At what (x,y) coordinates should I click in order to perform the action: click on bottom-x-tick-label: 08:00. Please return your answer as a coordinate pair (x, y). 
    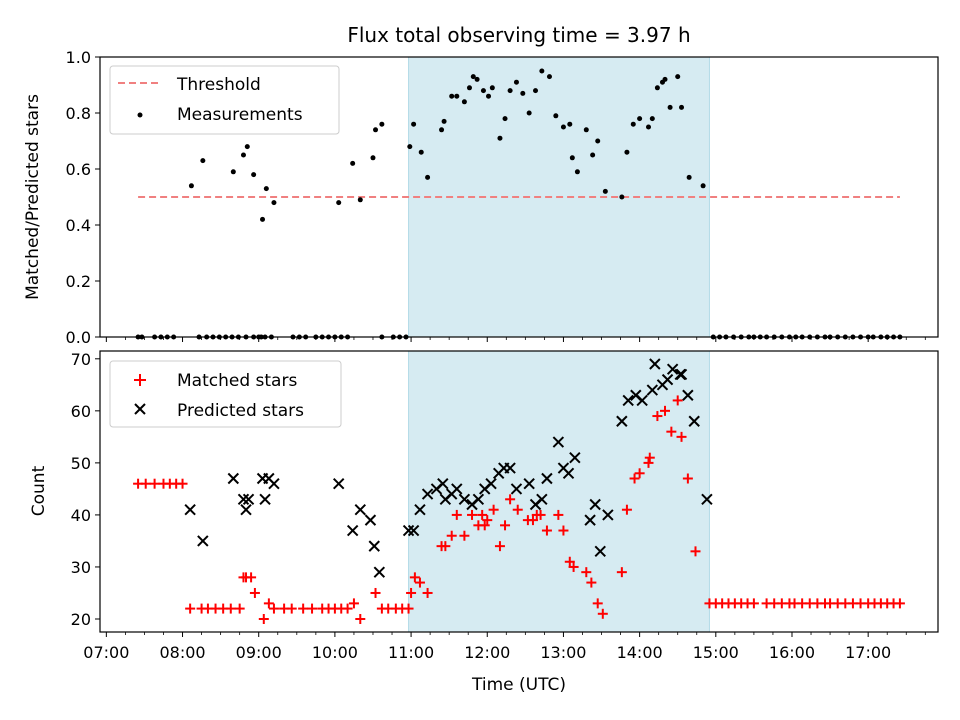
    Looking at the image, I should click on (182, 652).